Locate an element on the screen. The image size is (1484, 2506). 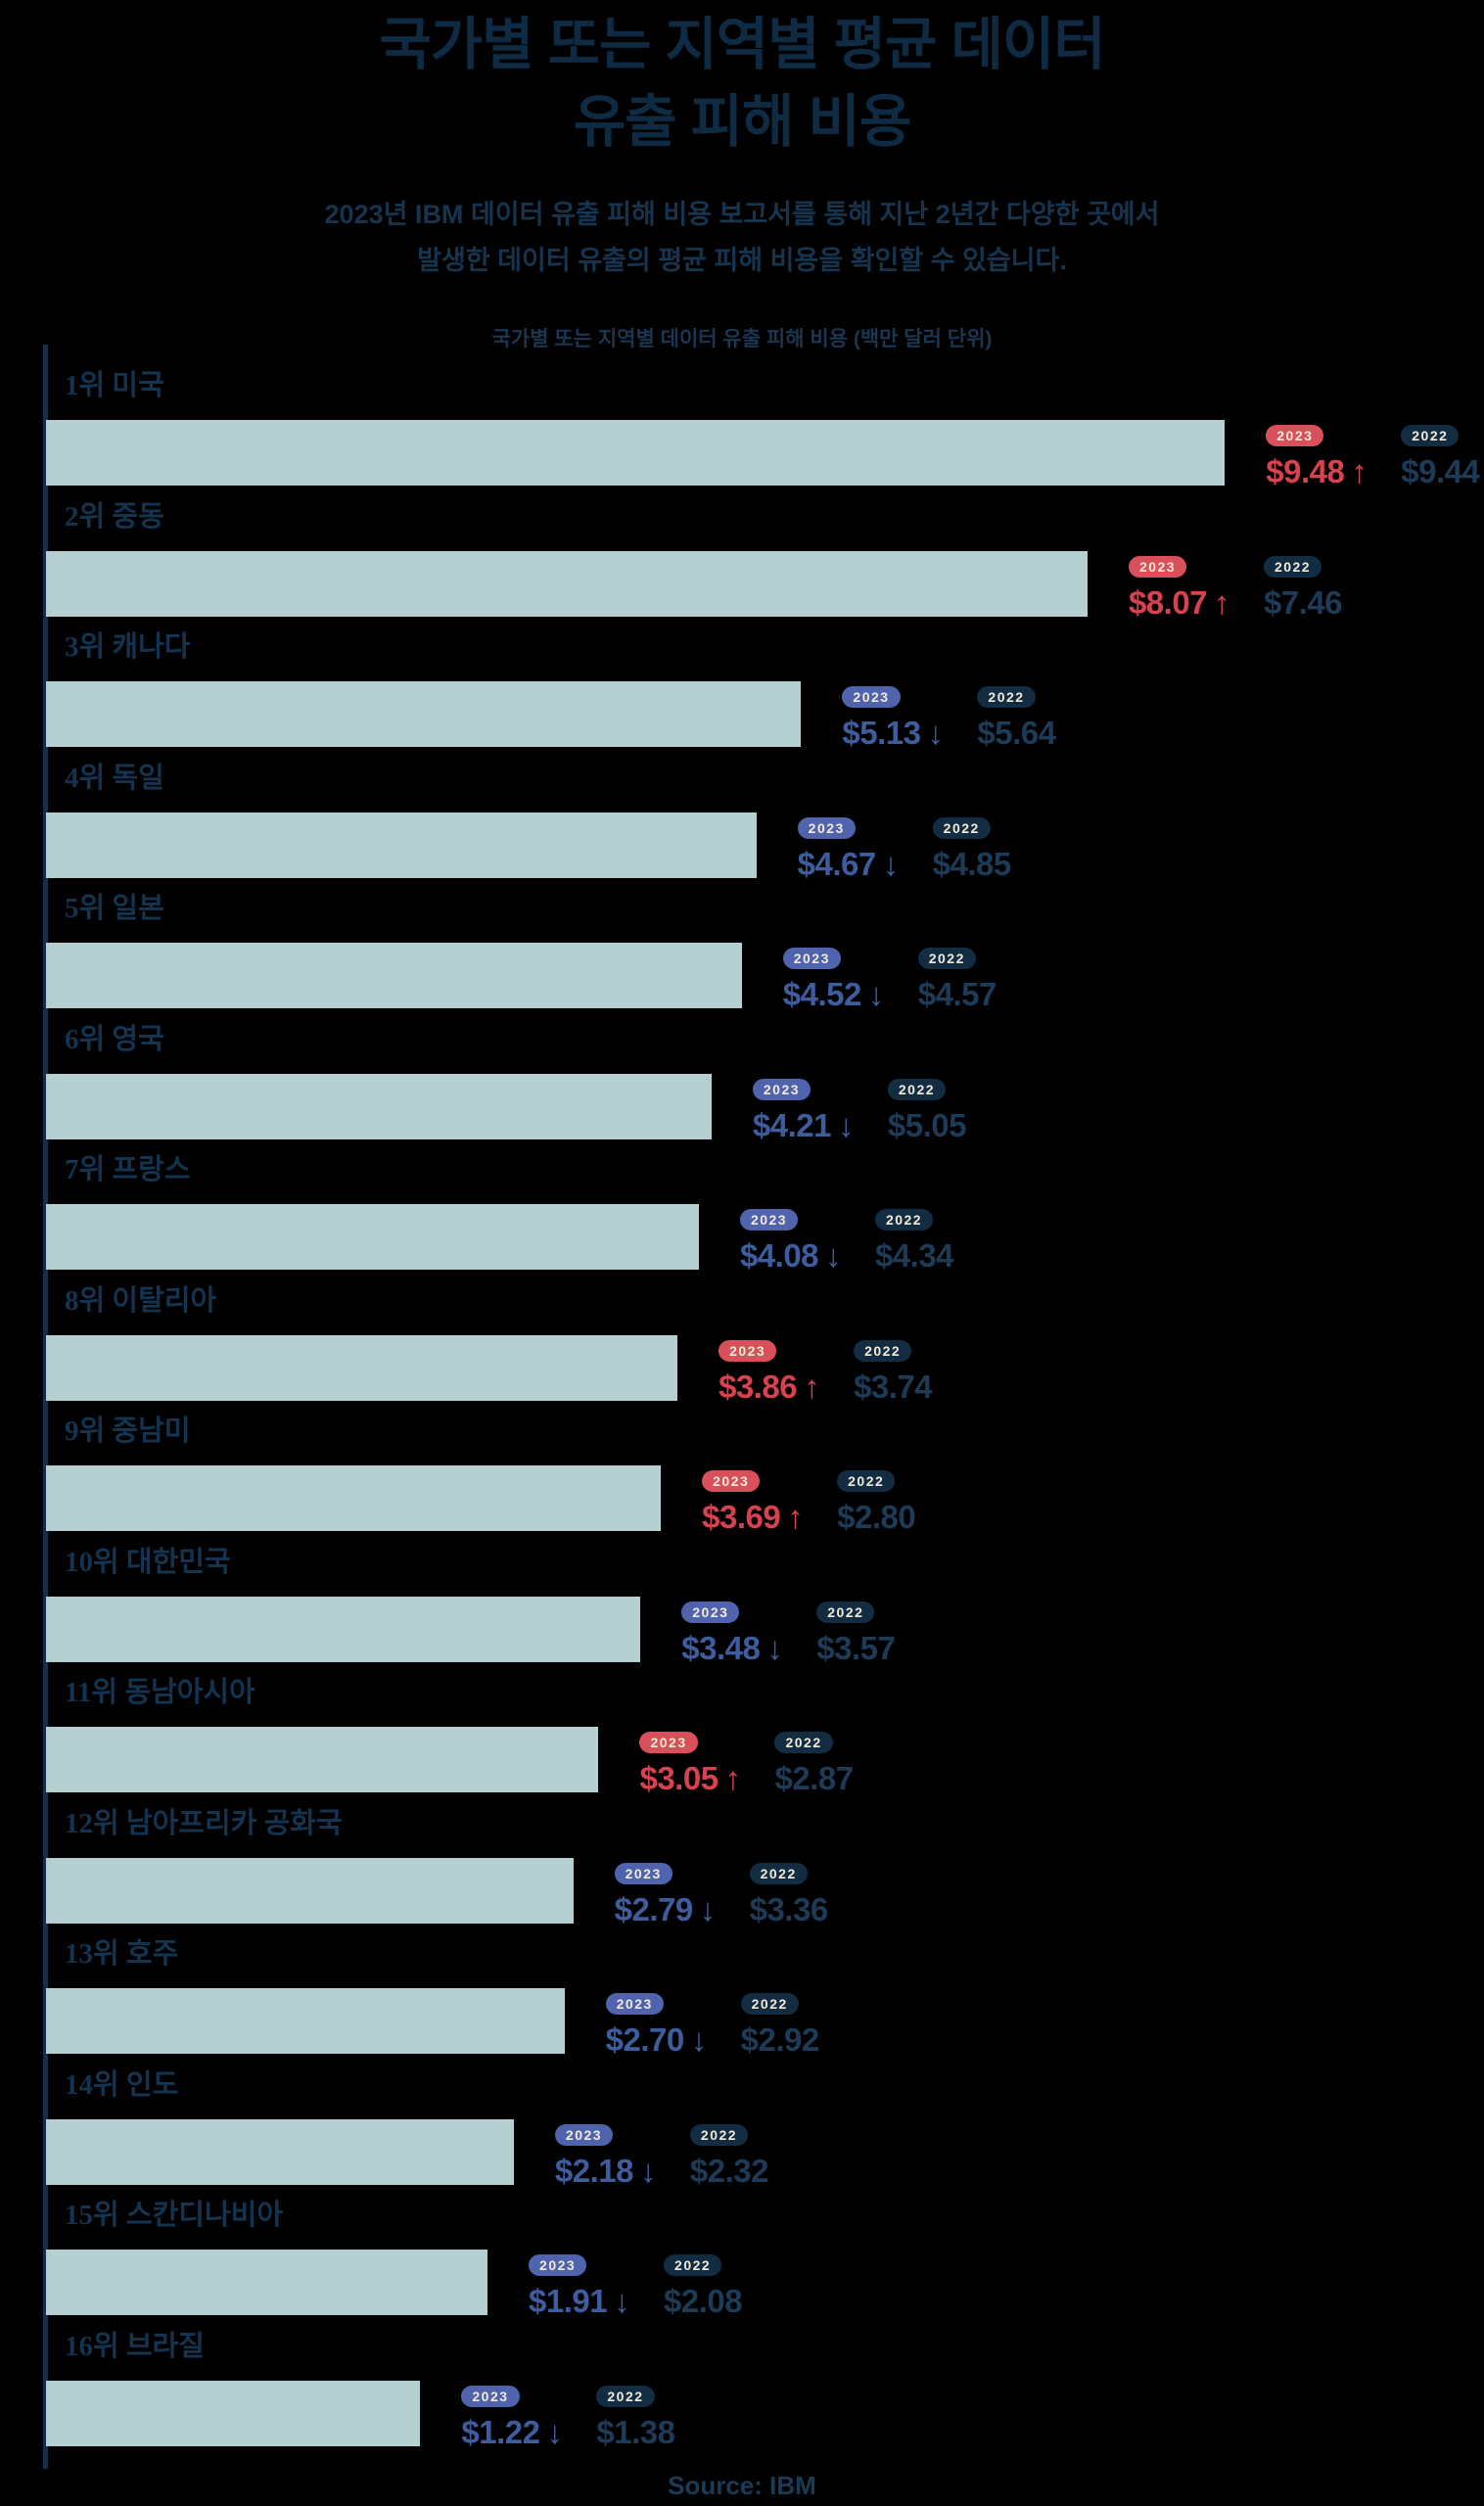
cost-value: $3.69 ↑ is located at coordinates (753, 1517).